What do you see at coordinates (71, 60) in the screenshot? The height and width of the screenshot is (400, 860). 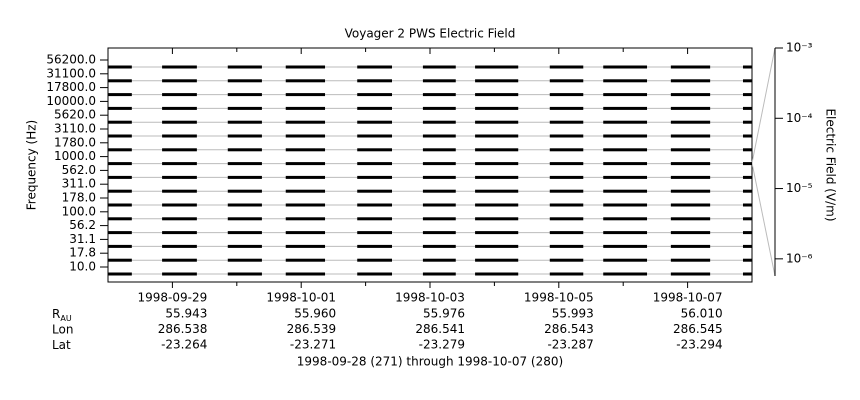 I see `y-tick-label: 56200.0` at bounding box center [71, 60].